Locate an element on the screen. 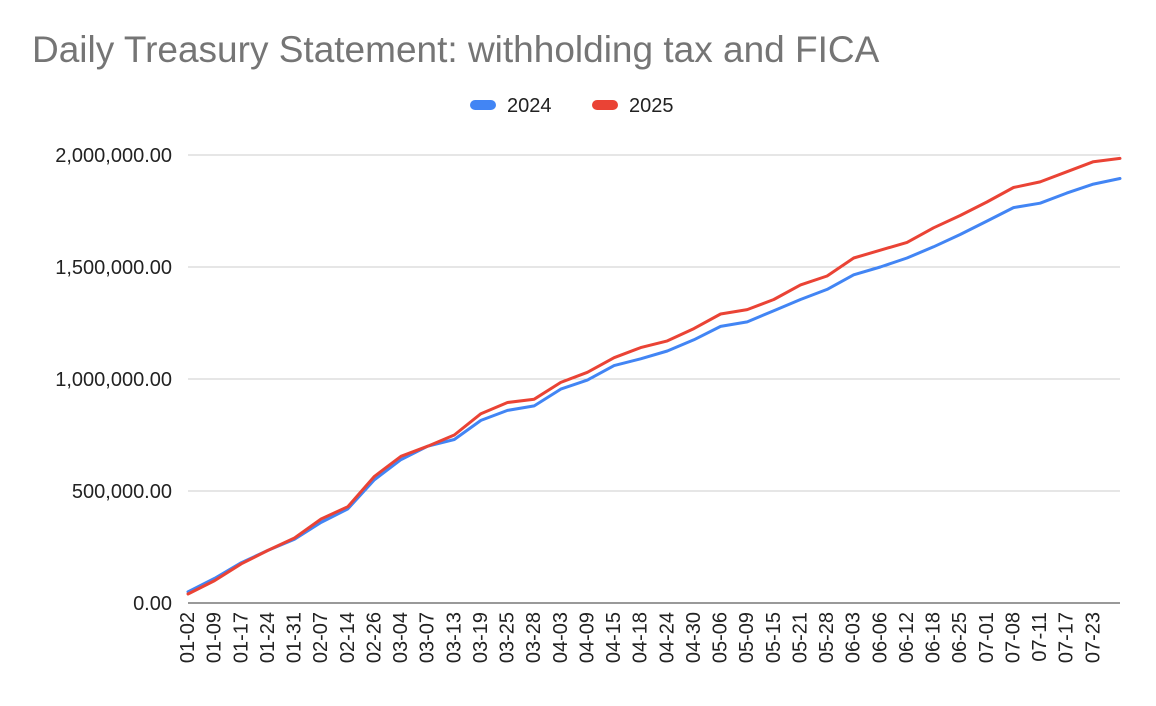 The width and height of the screenshot is (1156, 706). x-tick-label: 06-03 is located at coordinates (854, 637).